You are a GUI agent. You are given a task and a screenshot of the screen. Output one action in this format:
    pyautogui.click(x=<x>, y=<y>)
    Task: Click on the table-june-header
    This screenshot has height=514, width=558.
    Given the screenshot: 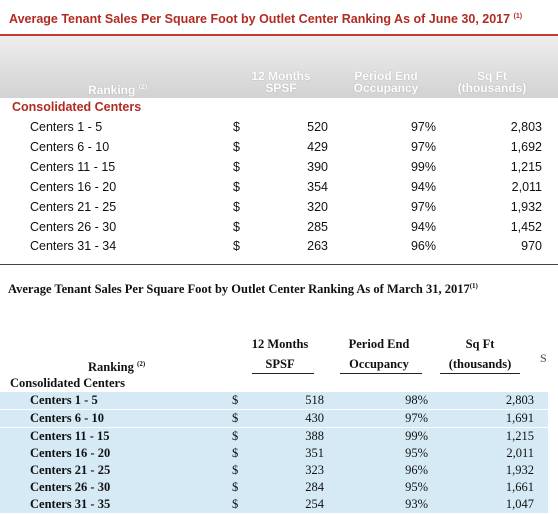 What is the action you would take?
    pyautogui.click(x=279, y=67)
    